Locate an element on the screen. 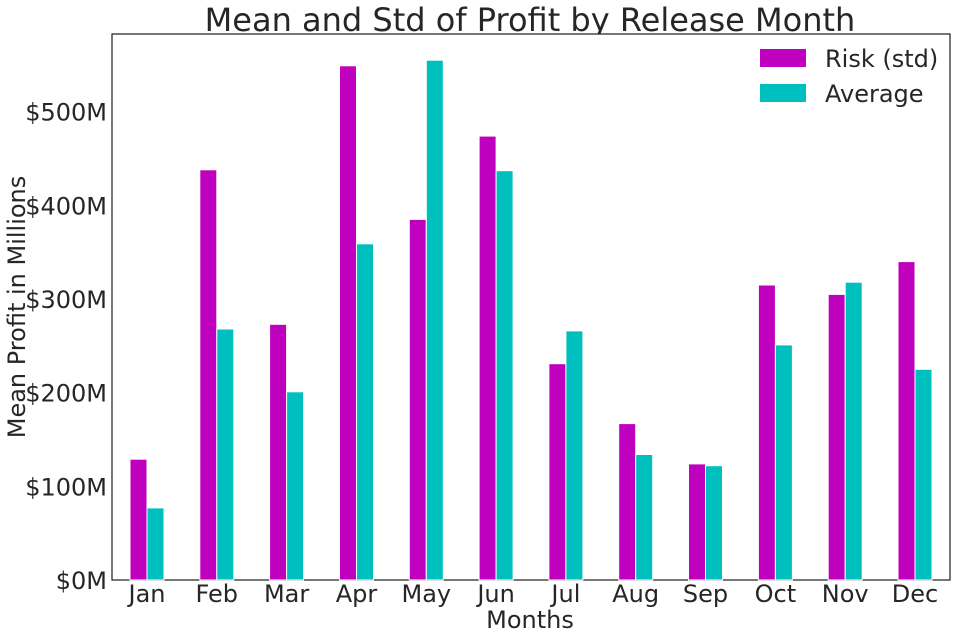  legend-swatch-risk is located at coordinates (783, 58).